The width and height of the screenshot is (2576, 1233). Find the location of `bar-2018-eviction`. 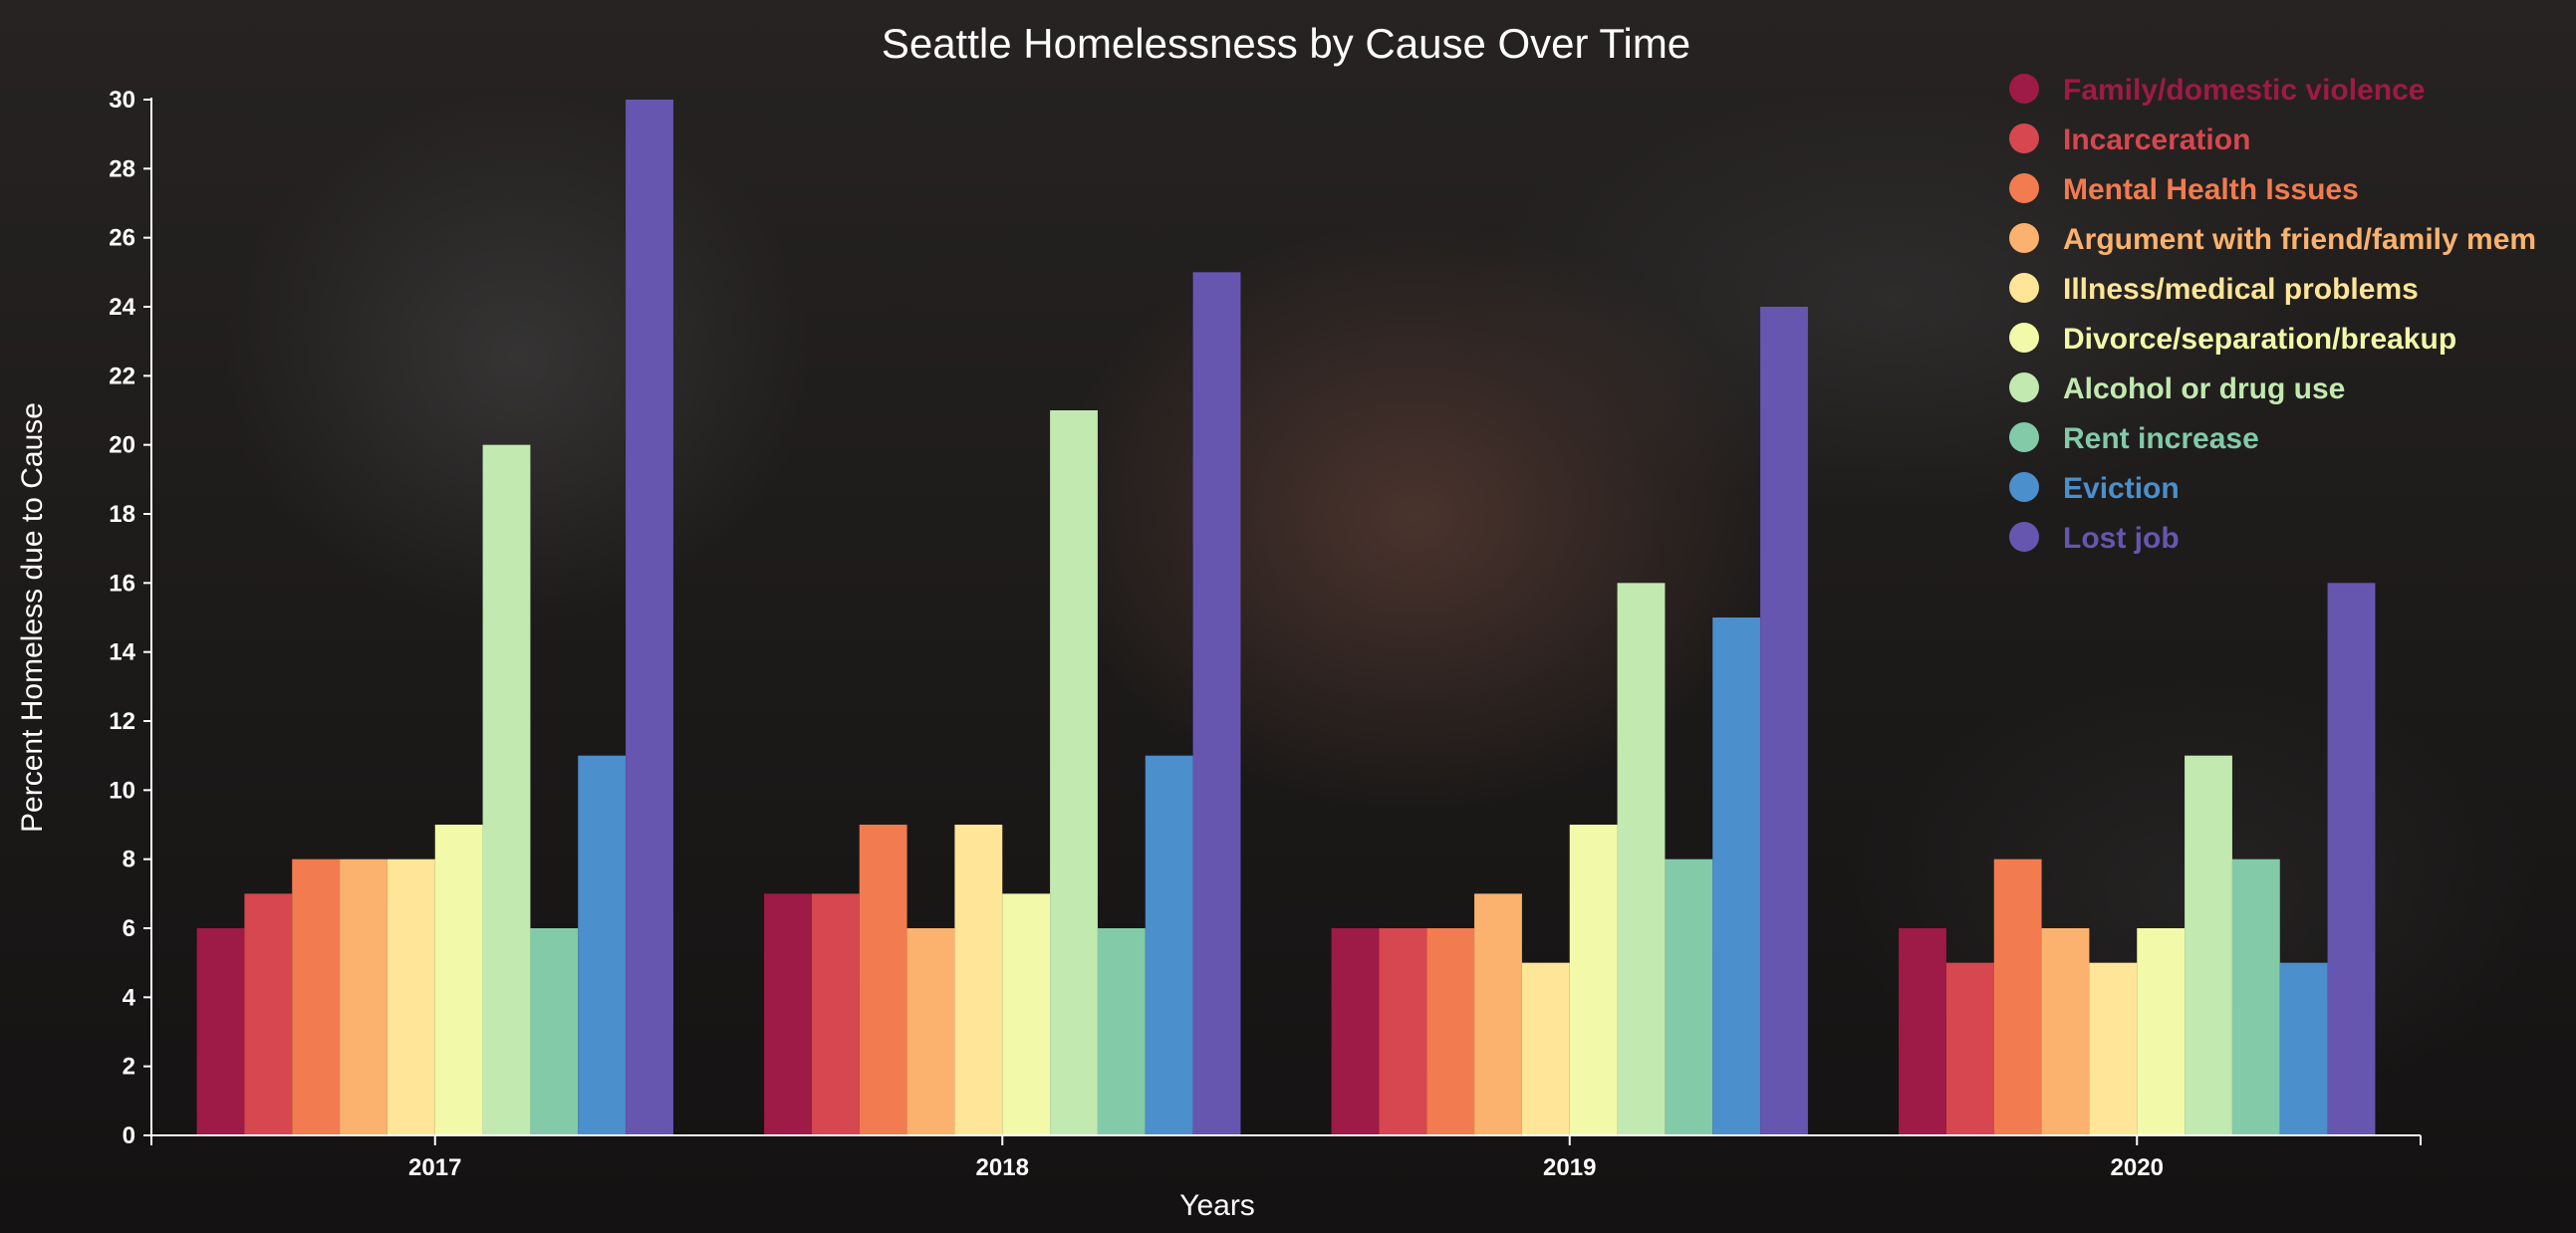

bar-2018-eviction is located at coordinates (1169, 945).